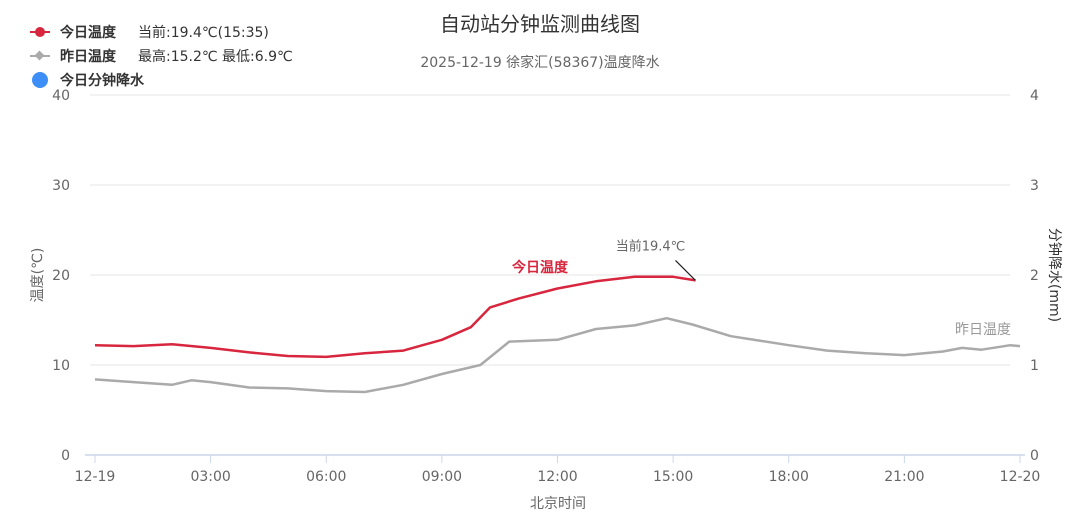 The height and width of the screenshot is (518, 1080). Describe the element at coordinates (88, 57) in the screenshot. I see `legend-label: 昨日温度` at that location.